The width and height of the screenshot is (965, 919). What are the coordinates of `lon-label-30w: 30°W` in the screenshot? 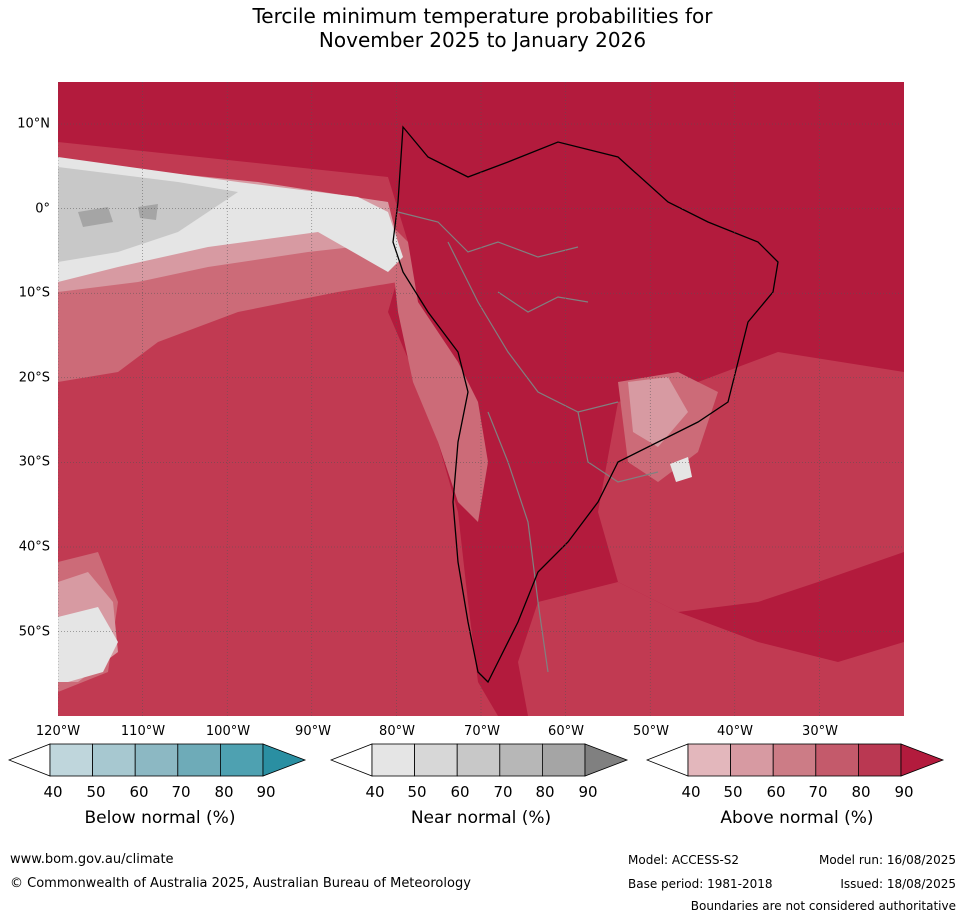 It's located at (820, 731).